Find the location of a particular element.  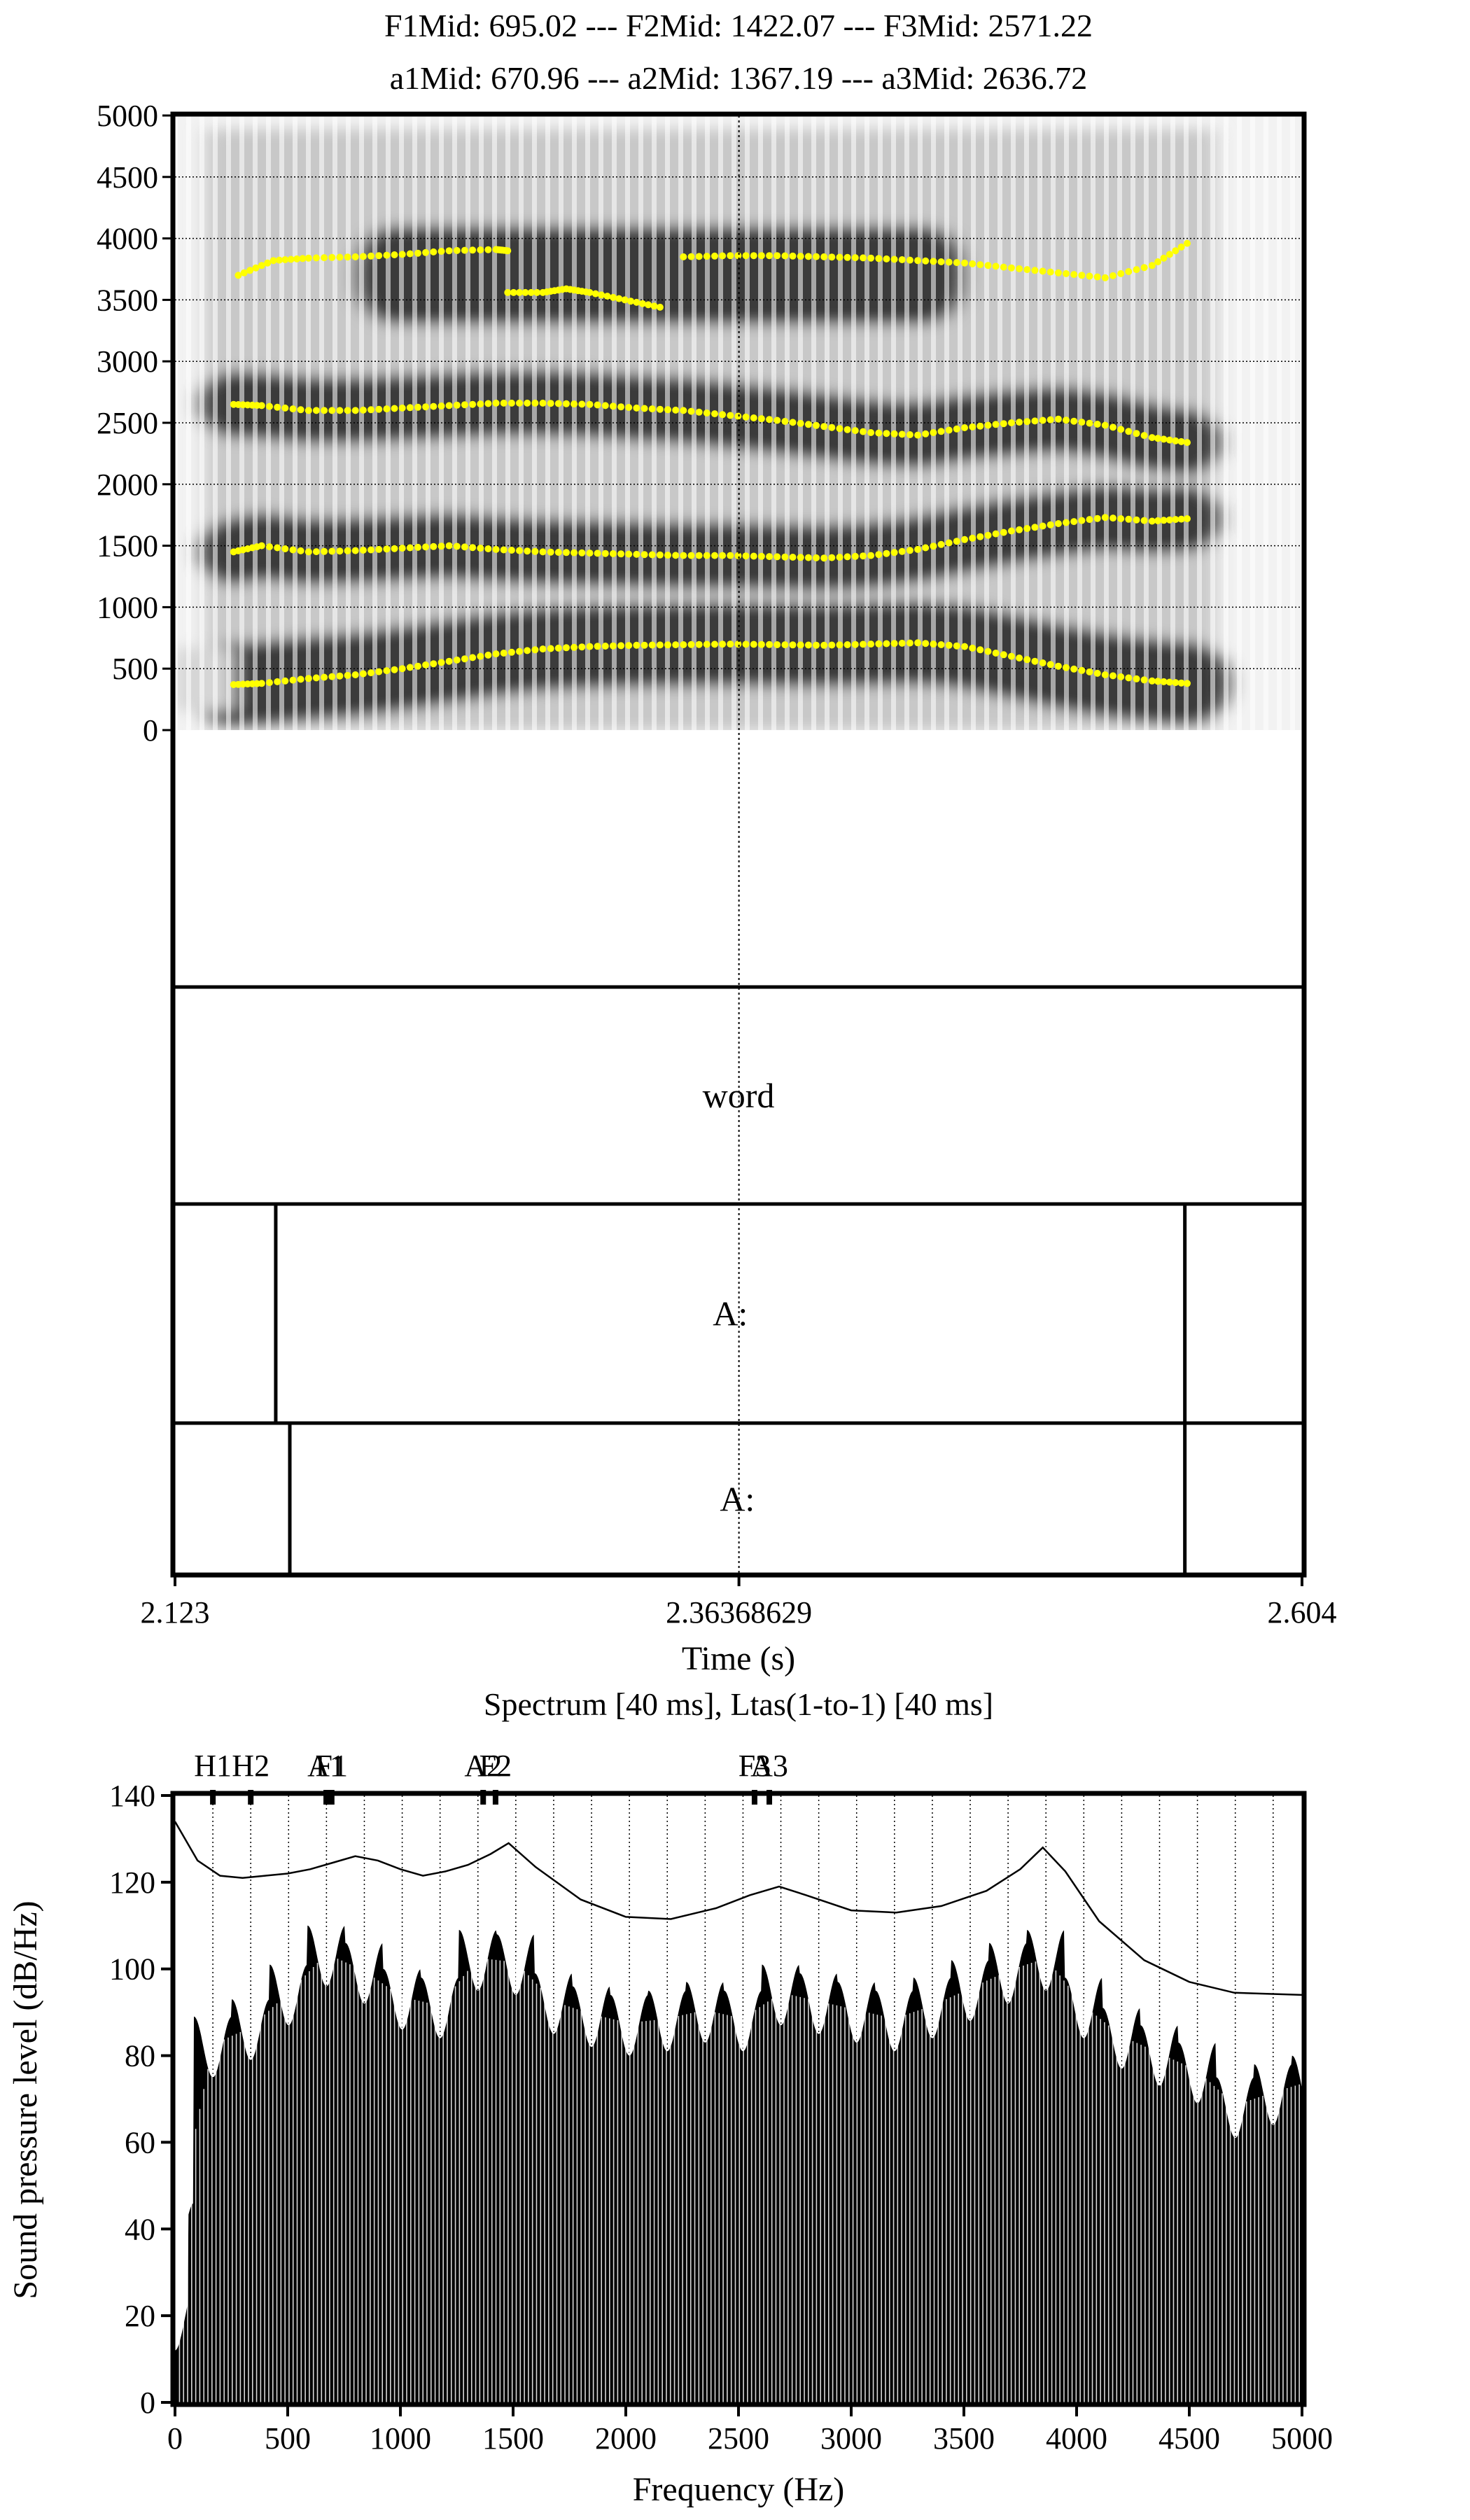

spectrum-y-tick-label: 0 is located at coordinates (147, 2403).